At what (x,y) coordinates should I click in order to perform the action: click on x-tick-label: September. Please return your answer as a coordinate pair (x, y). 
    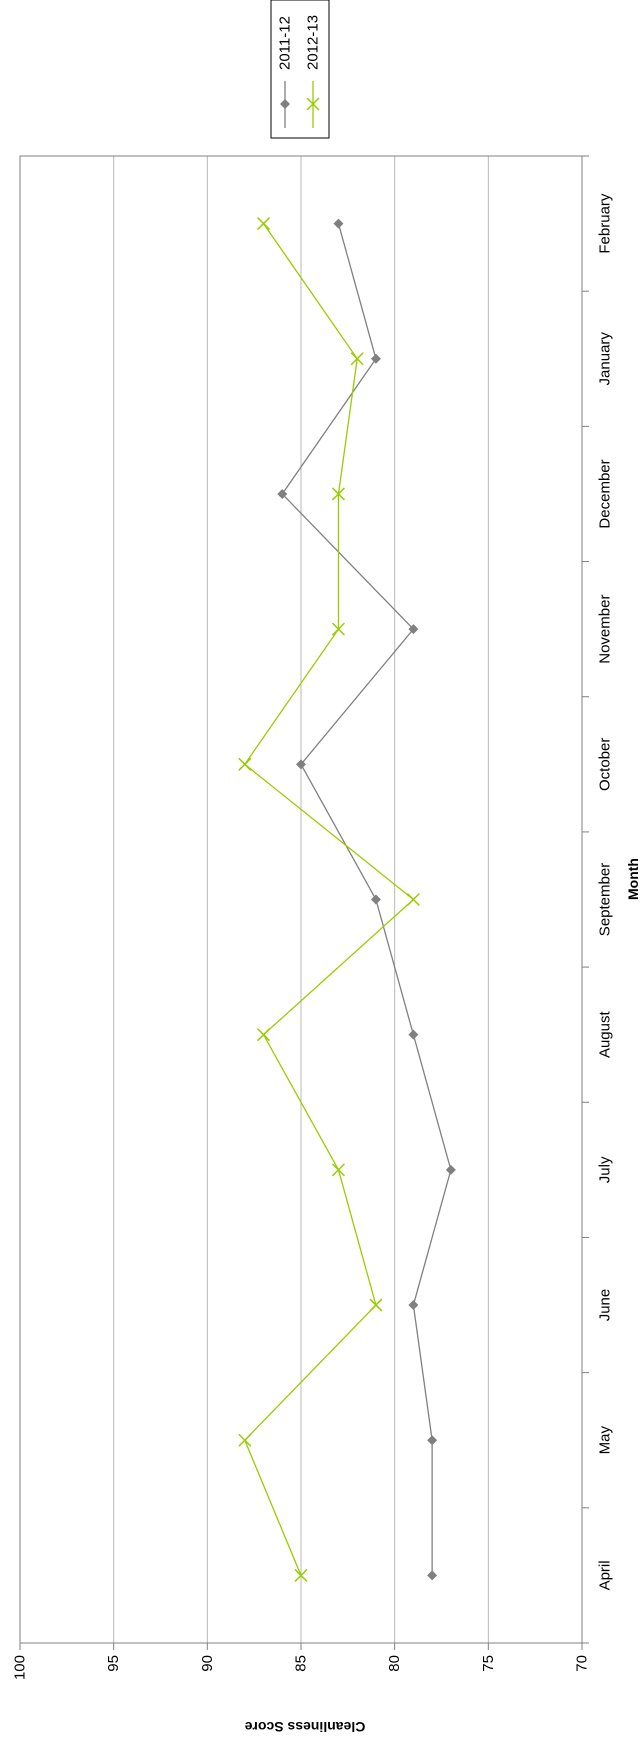
    Looking at the image, I should click on (605, 899).